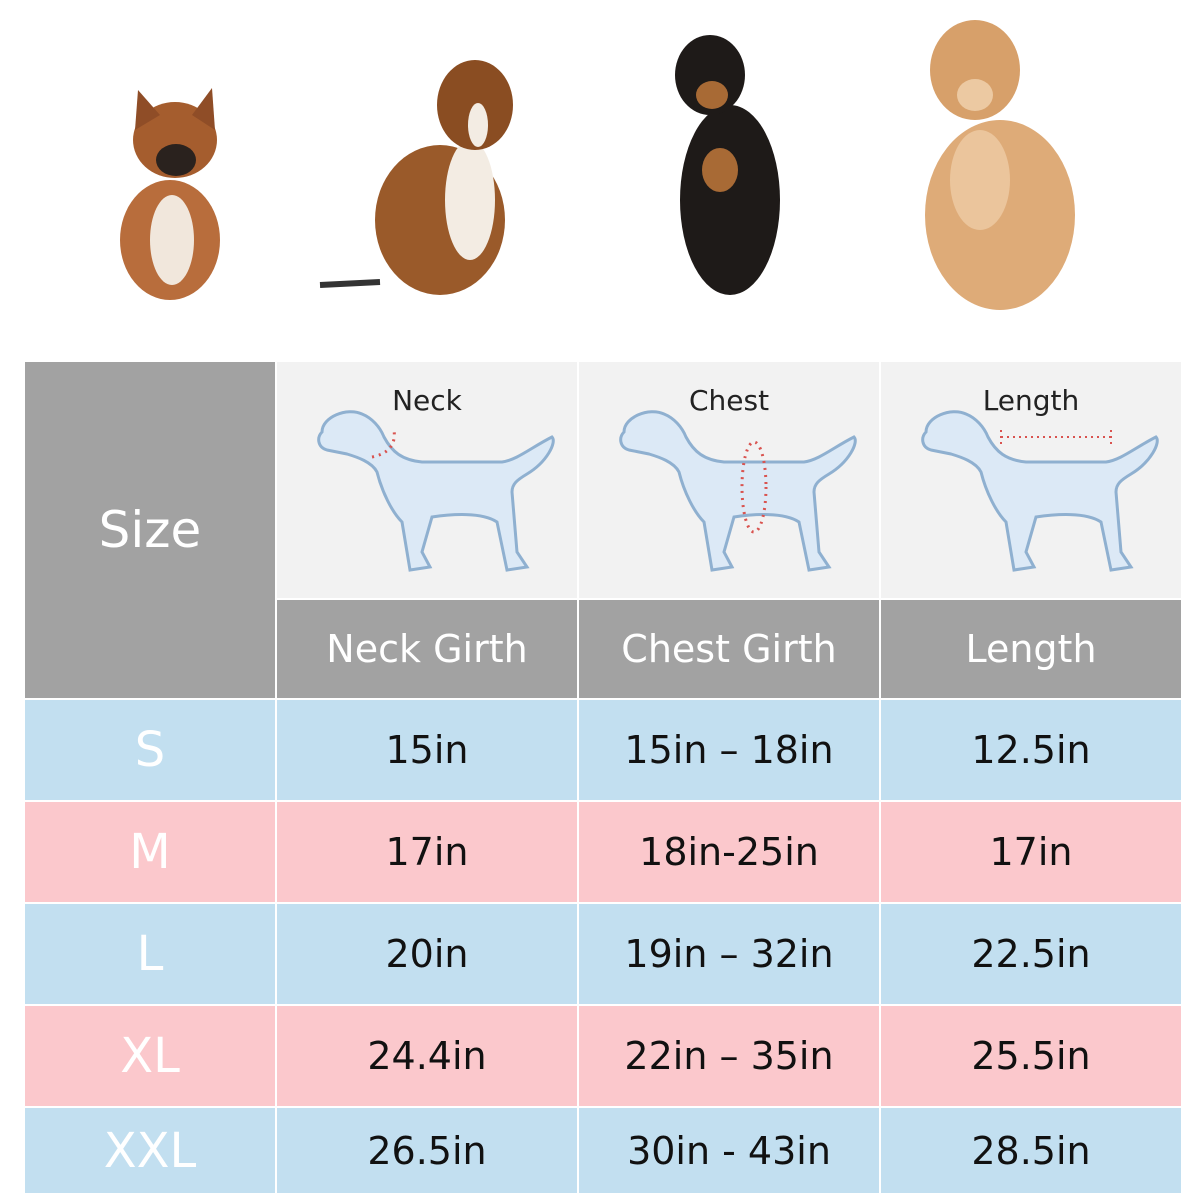  I want to click on diagram-label: Length, so click(1031, 400).